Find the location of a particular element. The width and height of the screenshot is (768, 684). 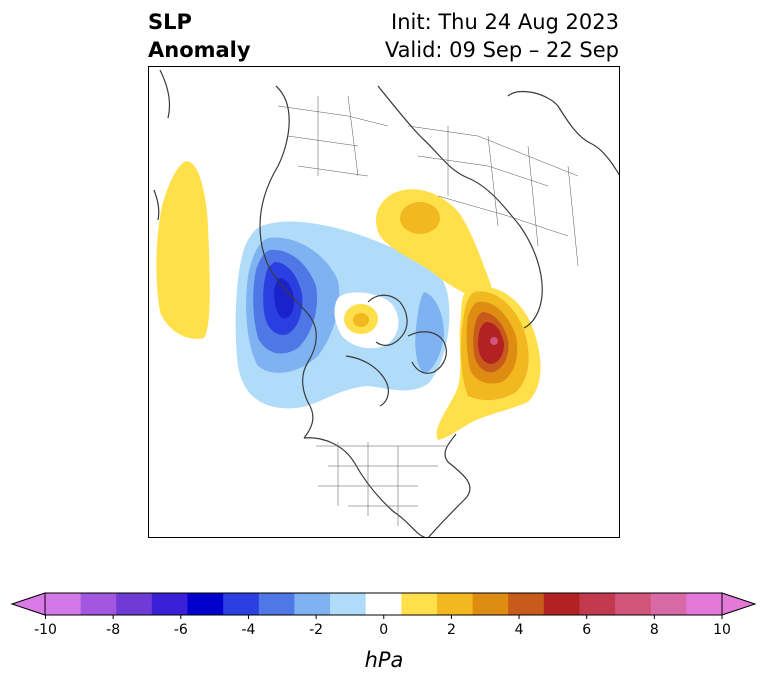

gulf-of-alaska-low is located at coordinates (342, 315).